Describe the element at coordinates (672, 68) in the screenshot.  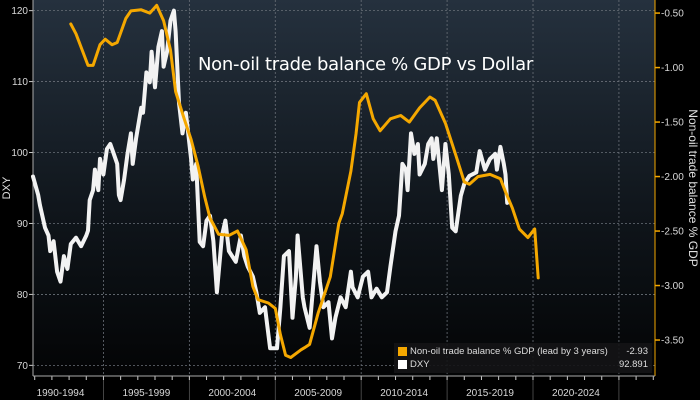
I see `right-tick-label: -1.00` at that location.